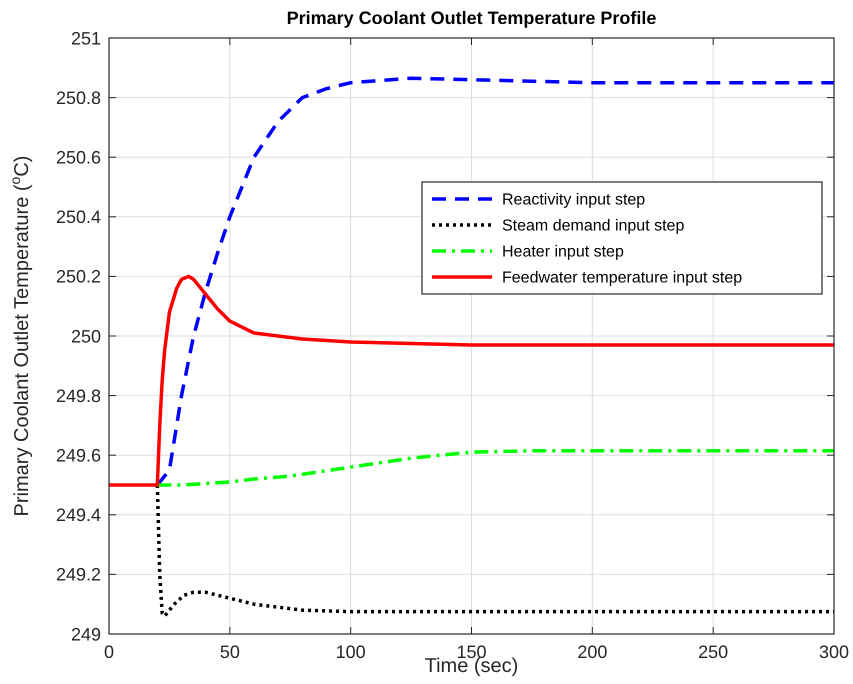 Image resolution: width=853 pixels, height=684 pixels. I want to click on legend-label: Heater input step, so click(563, 252).